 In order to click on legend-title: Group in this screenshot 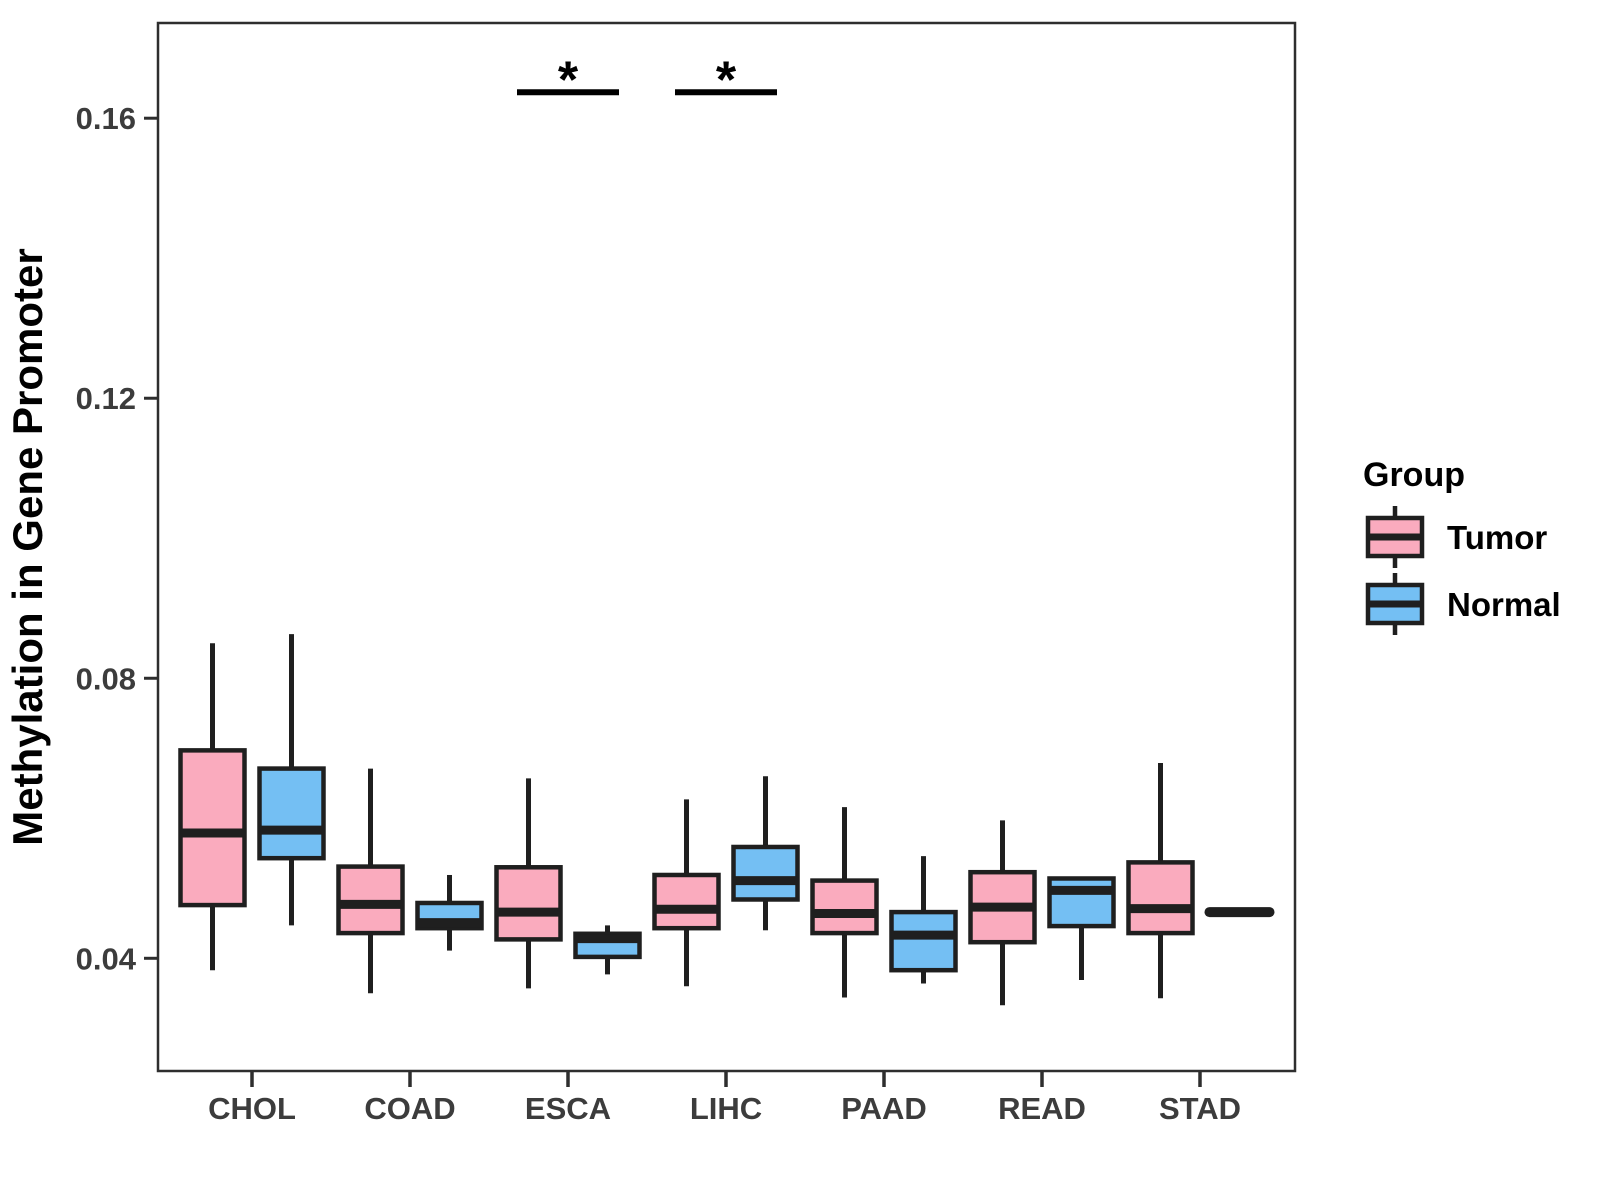, I will do `click(1414, 475)`.